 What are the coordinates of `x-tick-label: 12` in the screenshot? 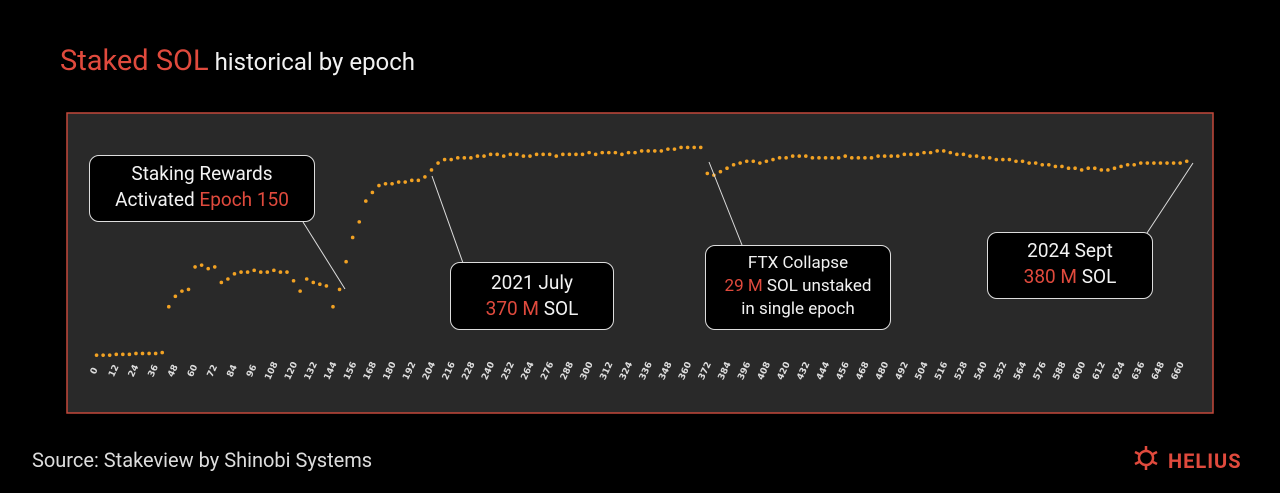 It's located at (114, 371).